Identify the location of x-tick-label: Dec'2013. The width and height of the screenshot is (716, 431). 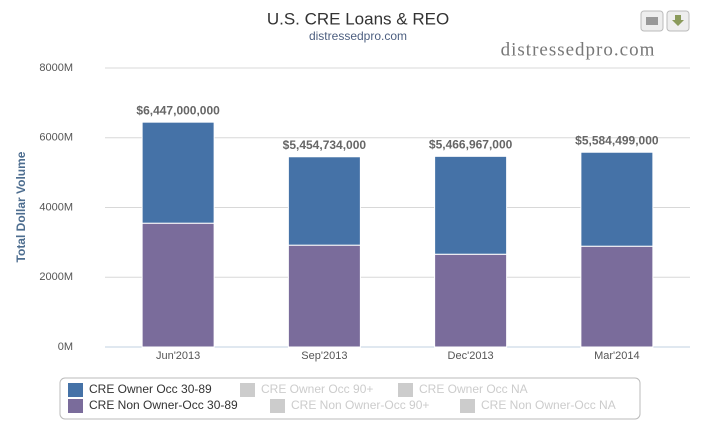
(471, 356).